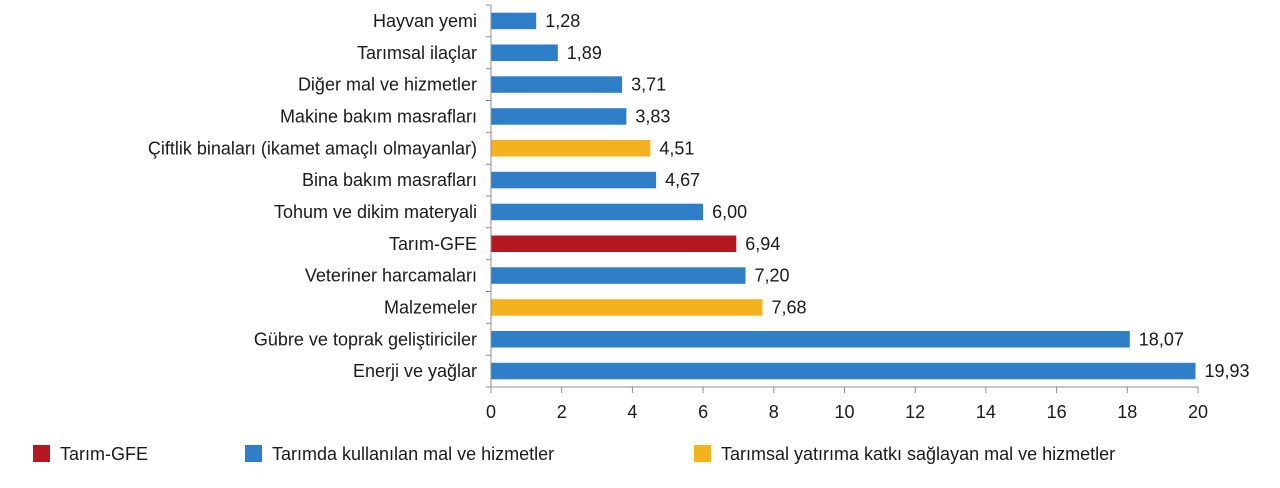  I want to click on data-label: 19,93, so click(1227, 371).